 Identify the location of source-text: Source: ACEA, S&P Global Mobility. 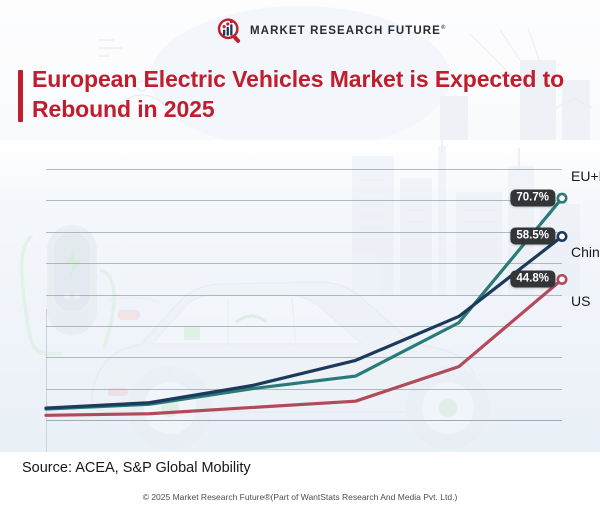
(136, 468).